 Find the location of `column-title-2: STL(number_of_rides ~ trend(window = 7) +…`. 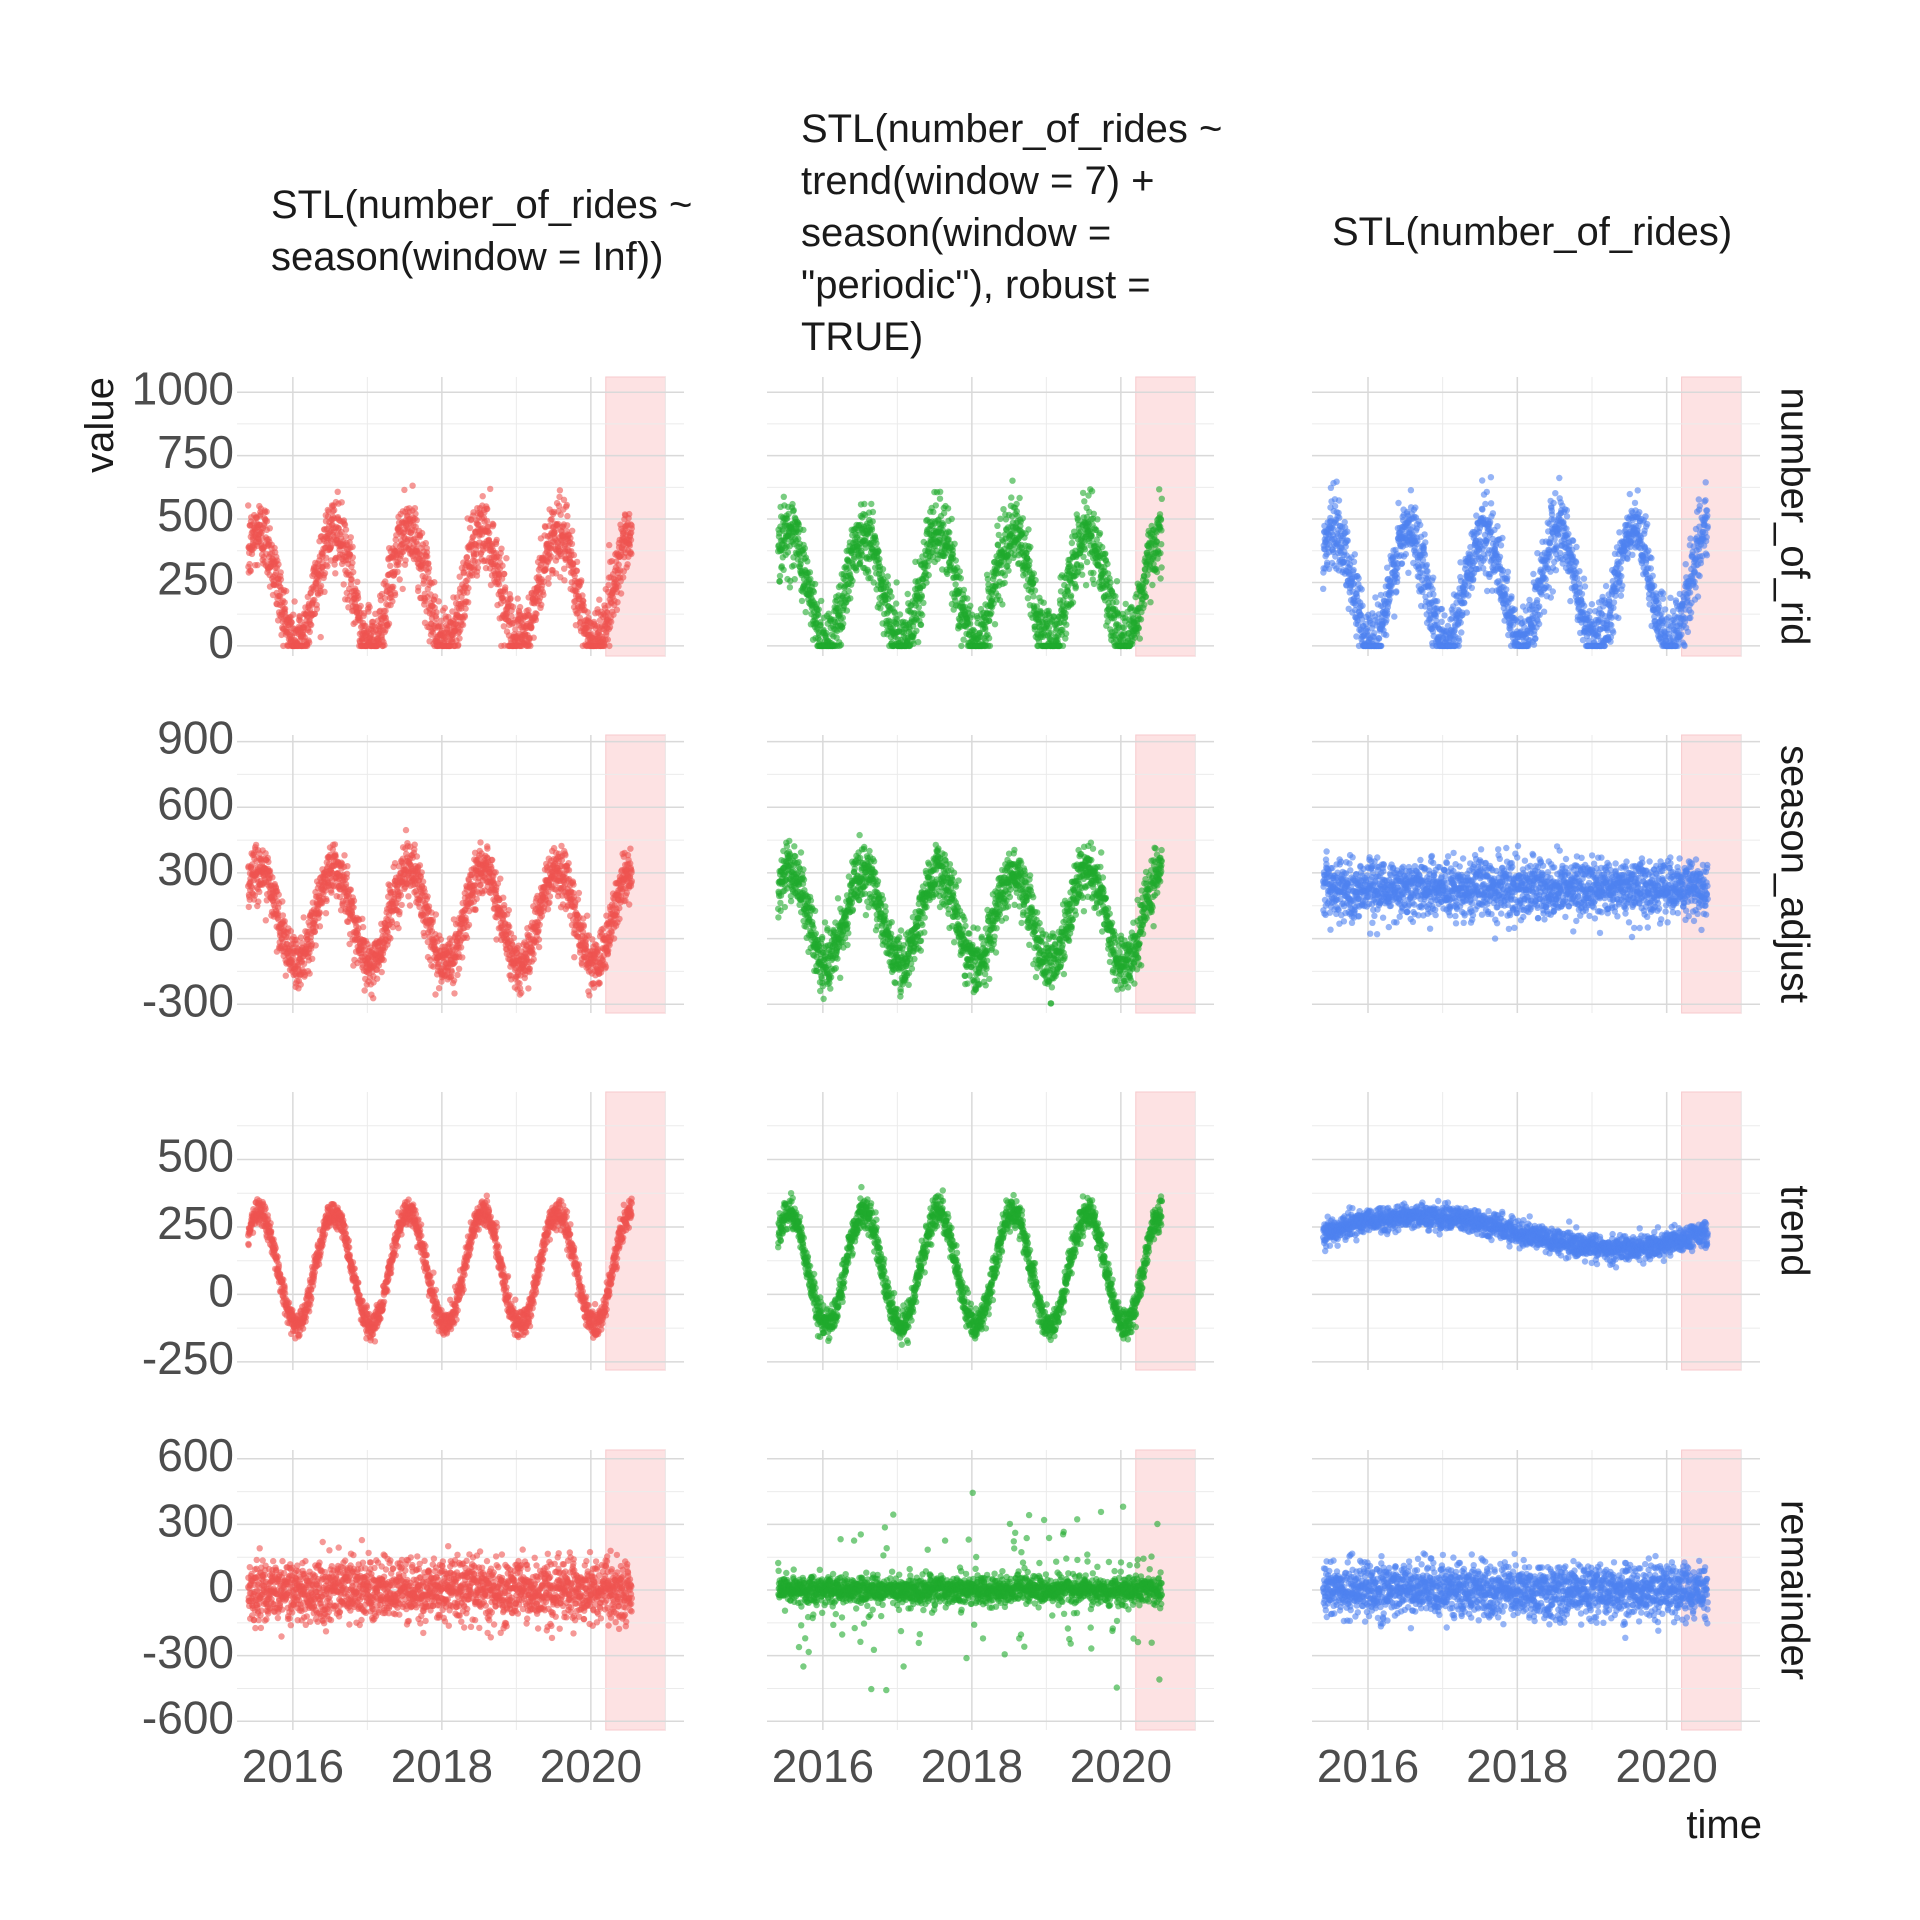

column-title-2: STL(number_of_rides ~ trend(window = 7) +… is located at coordinates (1011, 233).